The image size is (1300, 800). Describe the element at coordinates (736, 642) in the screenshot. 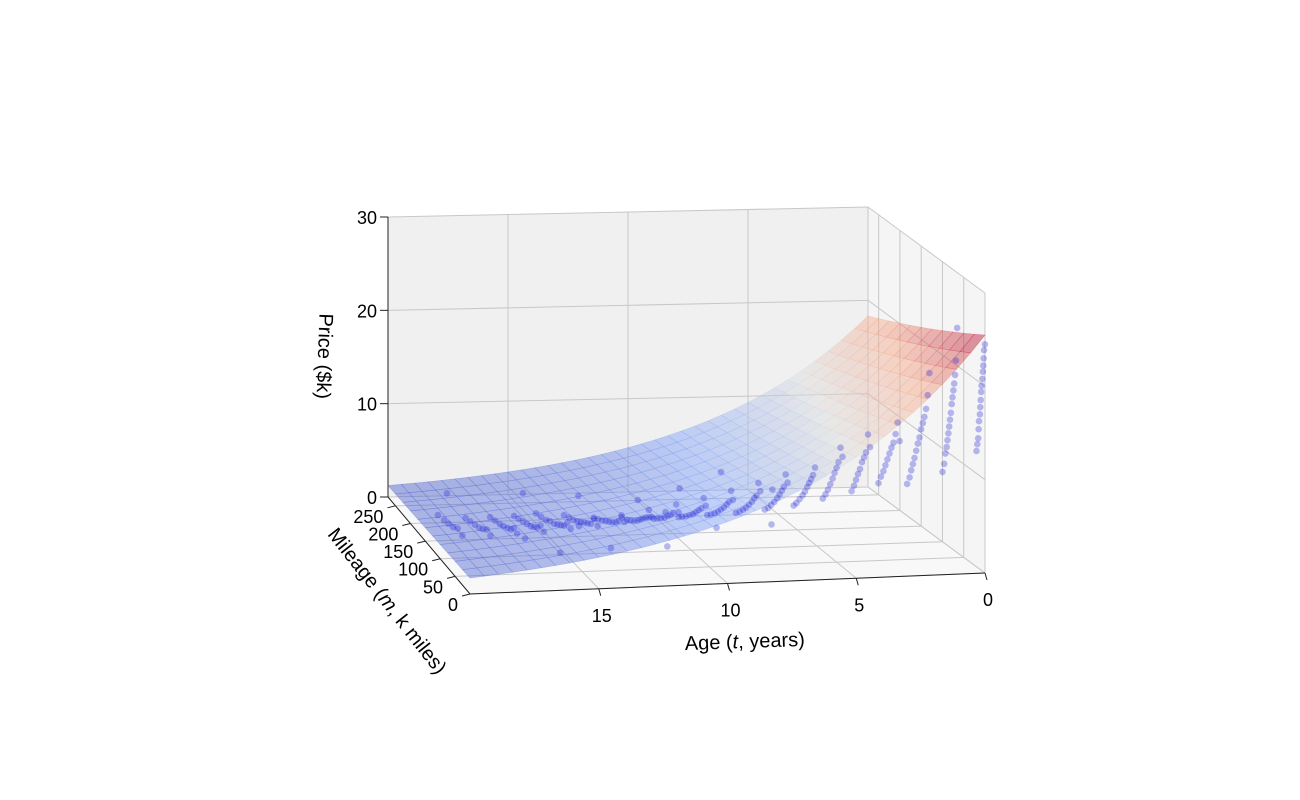

I see `x-axis-title-part: t` at that location.